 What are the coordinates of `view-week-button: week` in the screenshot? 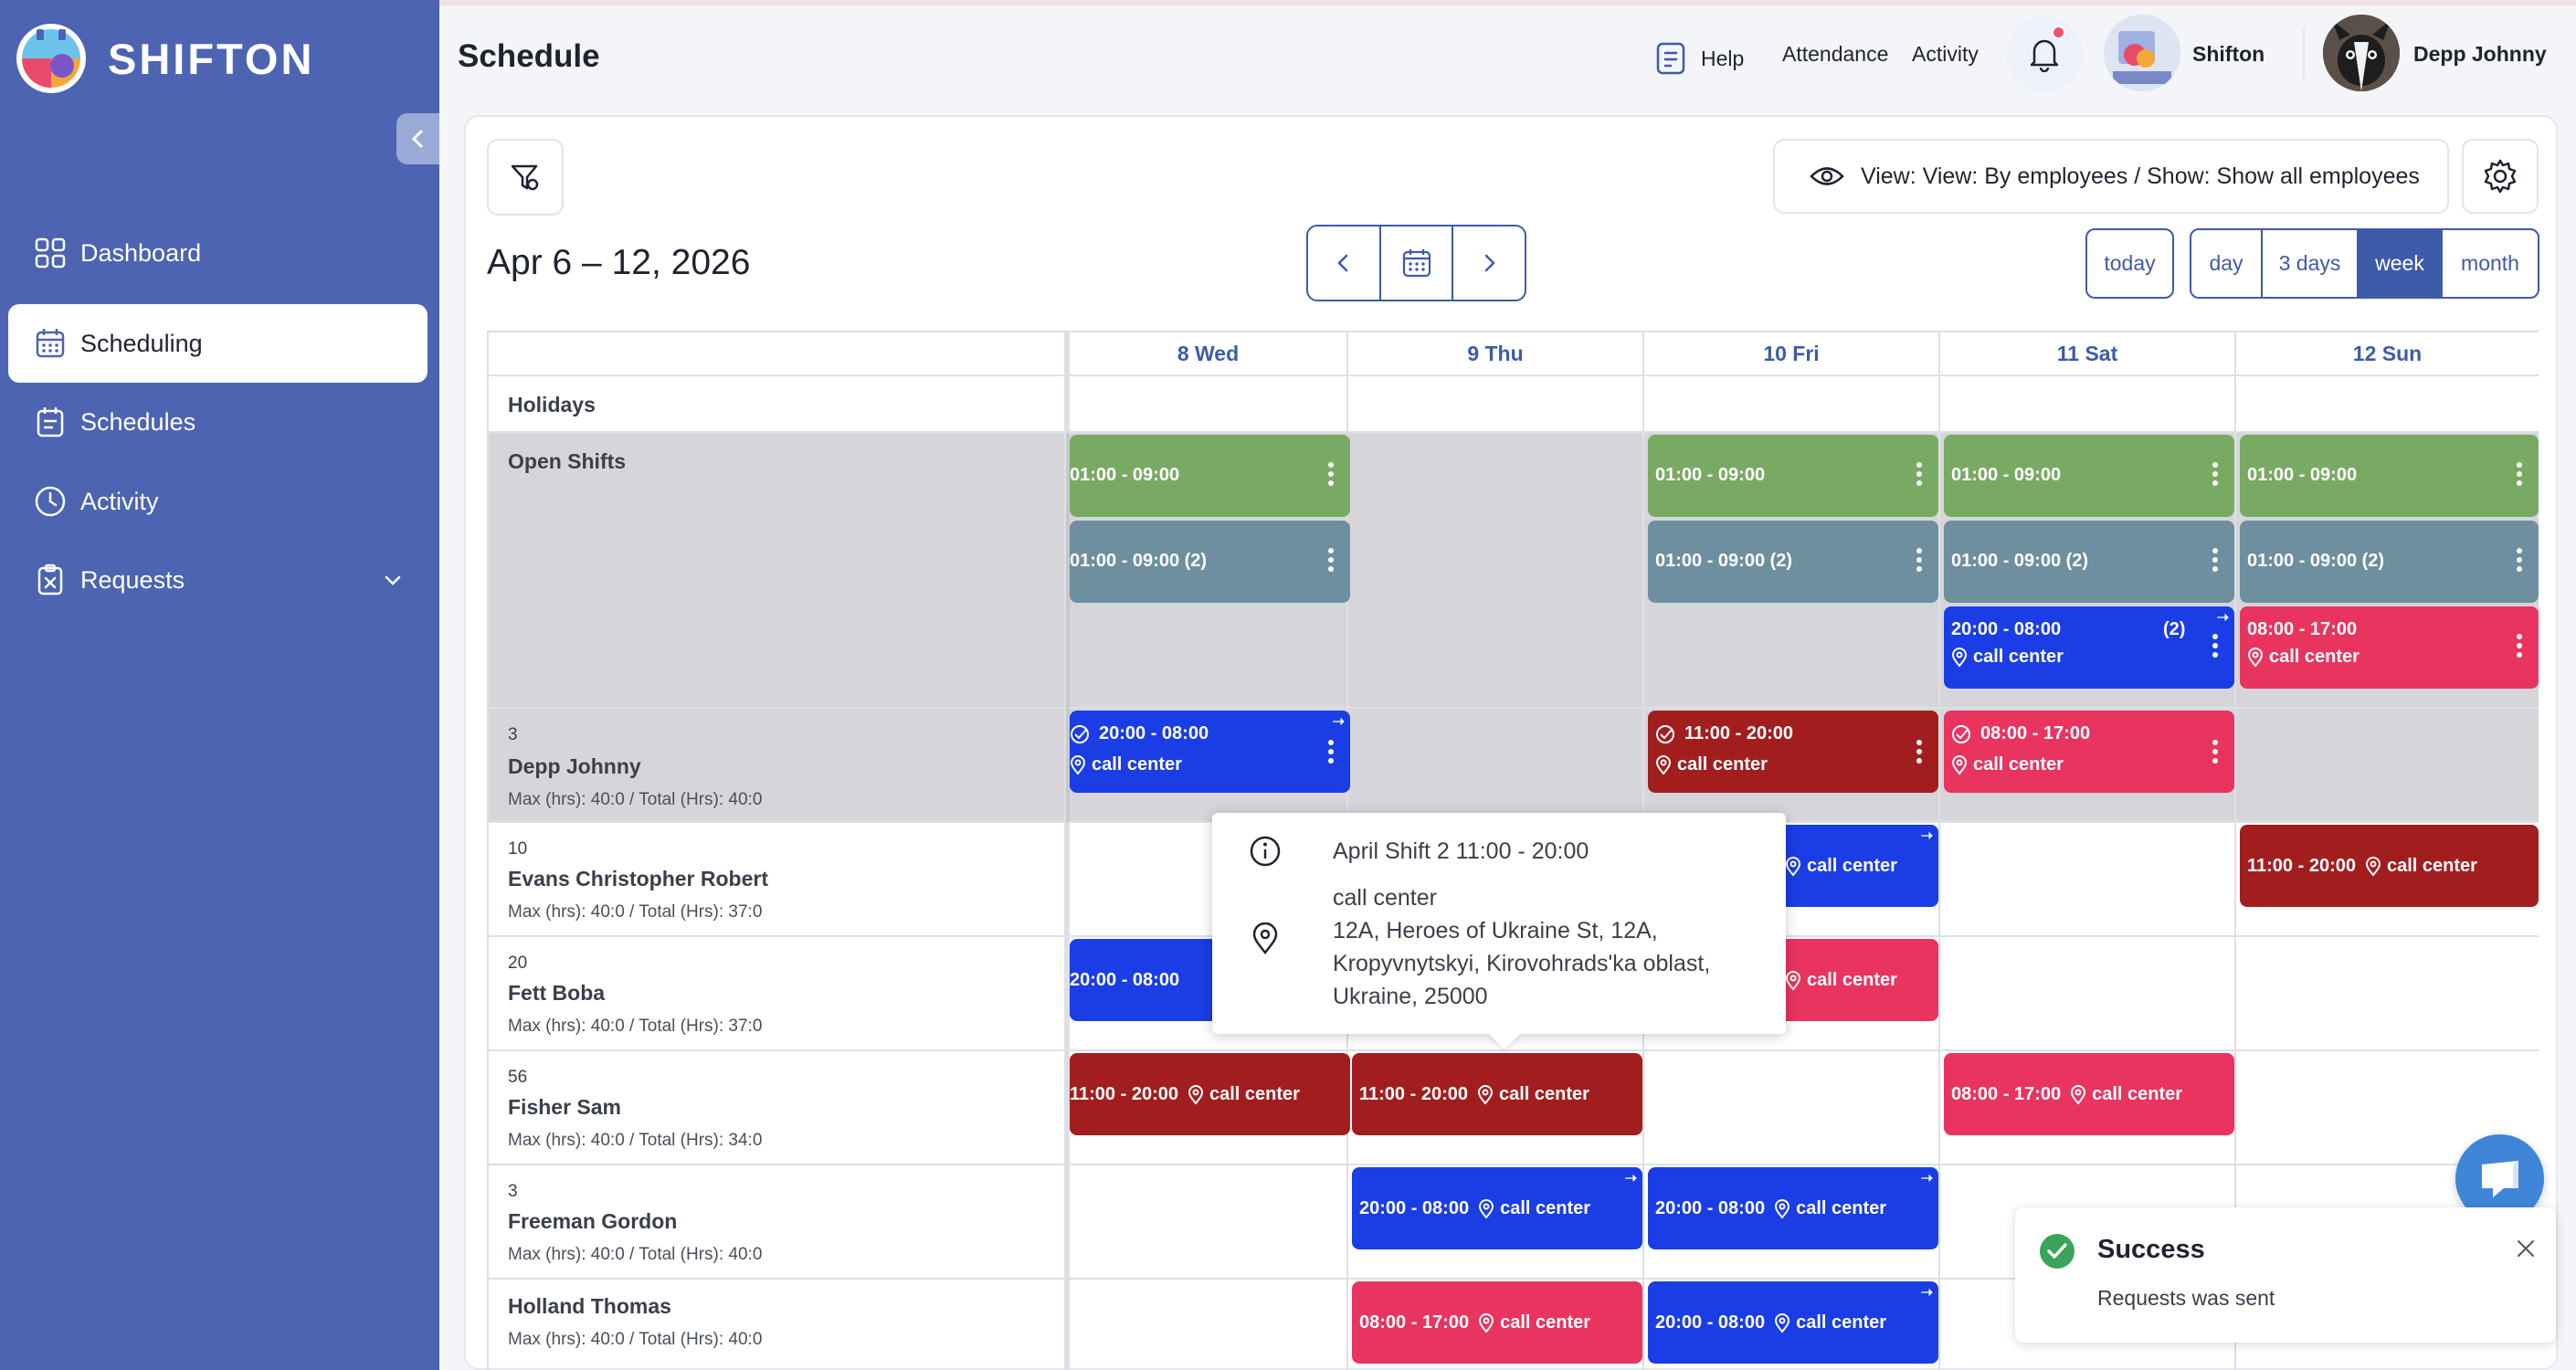 It's located at (2399, 263).